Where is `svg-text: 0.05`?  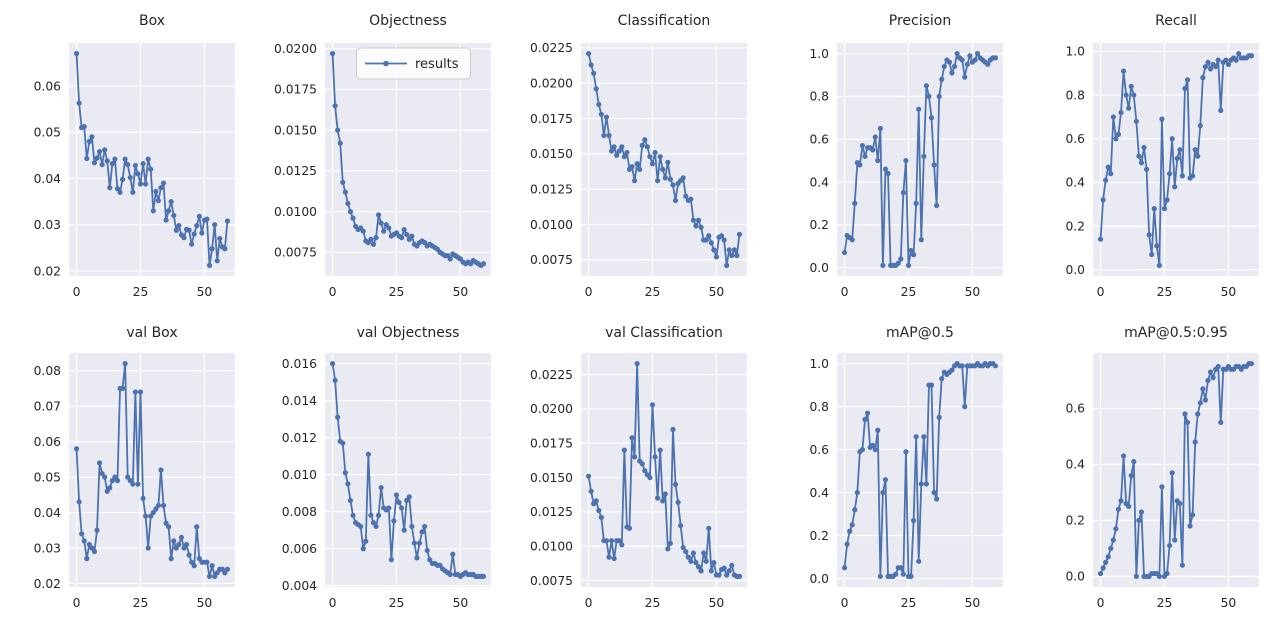
svg-text: 0.05 is located at coordinates (47, 477).